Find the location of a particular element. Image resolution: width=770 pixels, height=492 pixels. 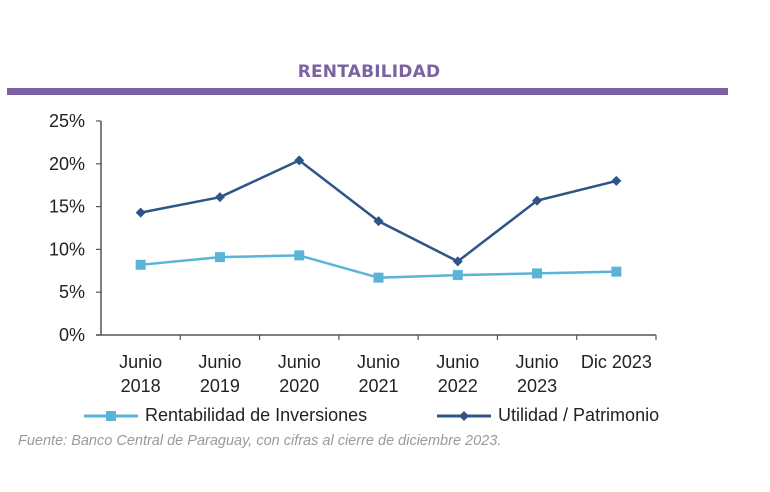

y-tick-label: 15% is located at coordinates (67, 207).